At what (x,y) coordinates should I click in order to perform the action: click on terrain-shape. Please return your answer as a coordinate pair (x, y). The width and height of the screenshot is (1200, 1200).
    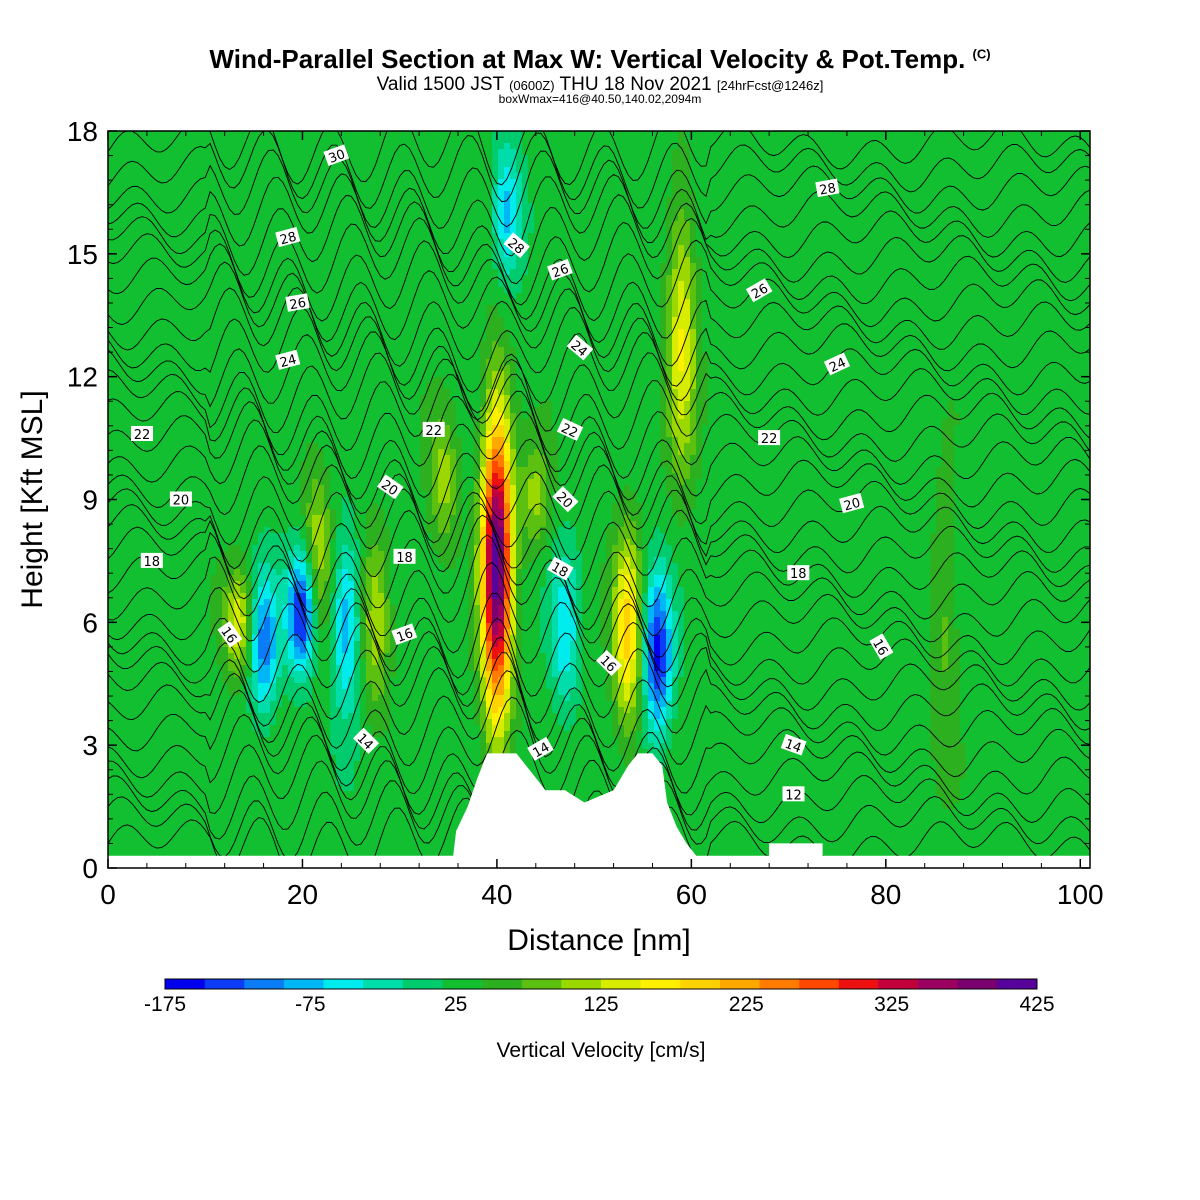
    Looking at the image, I should click on (599, 810).